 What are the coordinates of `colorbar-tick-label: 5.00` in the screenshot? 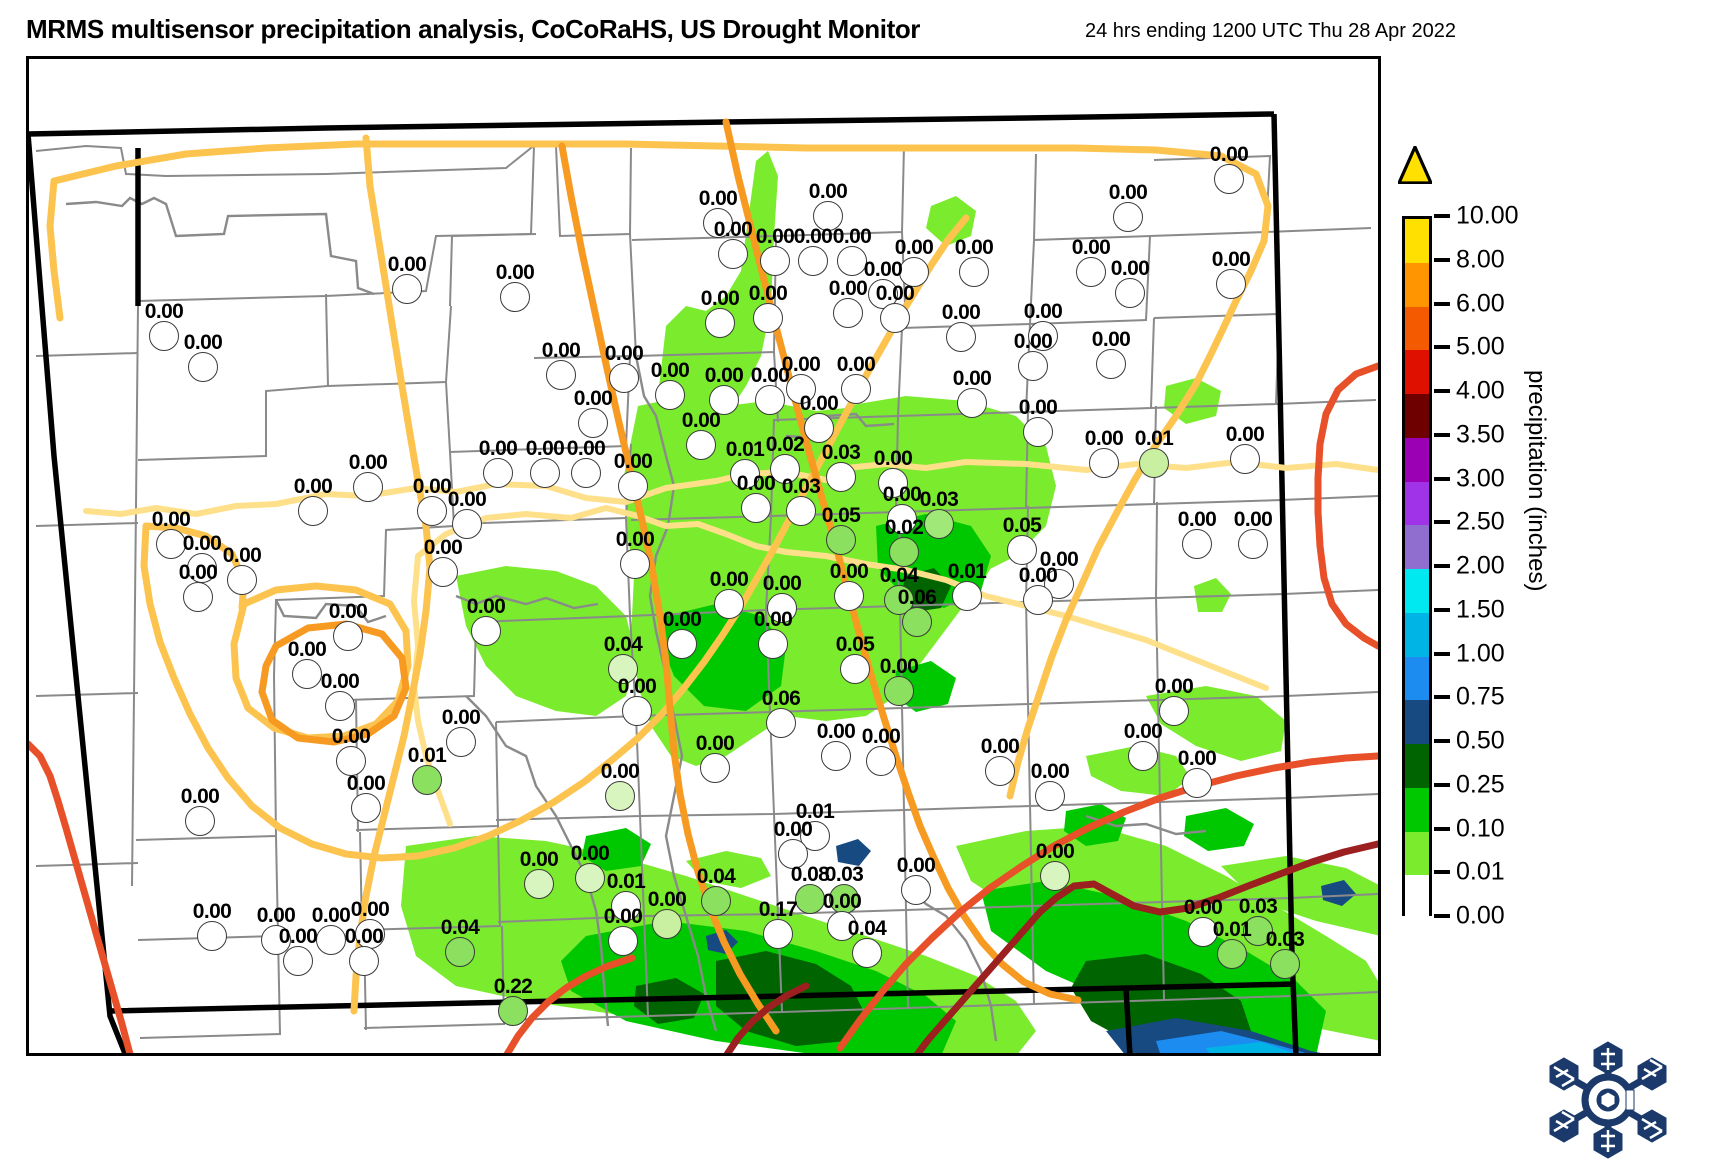 It's located at (1480, 346).